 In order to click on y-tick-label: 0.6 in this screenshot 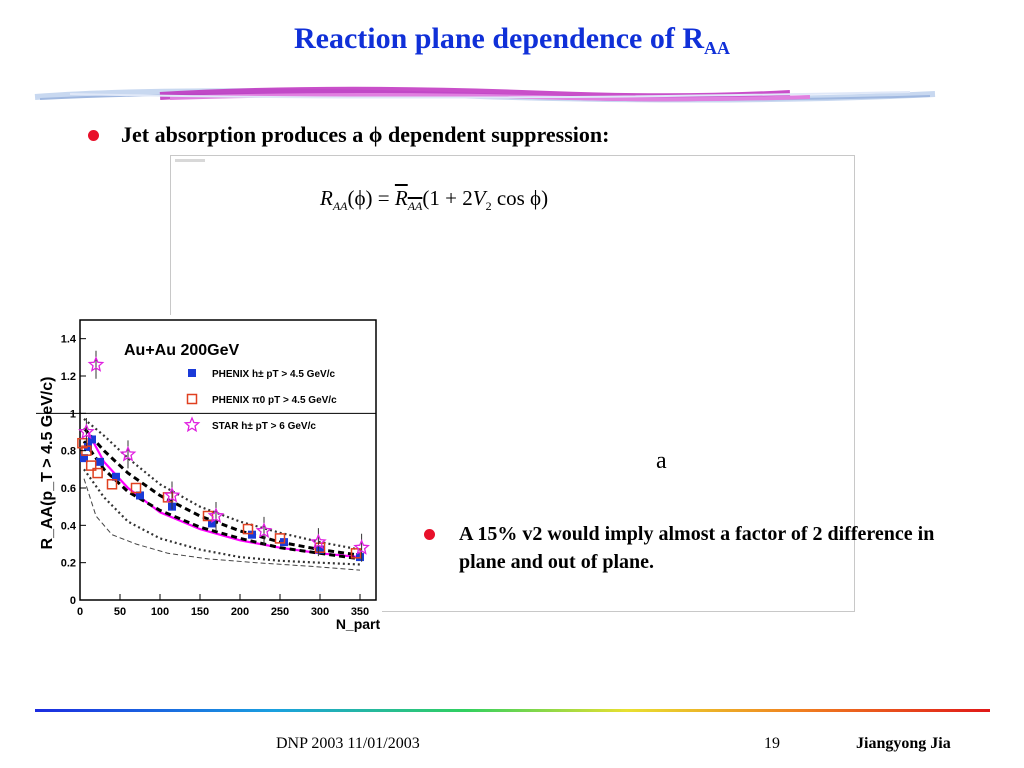, I will do `click(68, 489)`.